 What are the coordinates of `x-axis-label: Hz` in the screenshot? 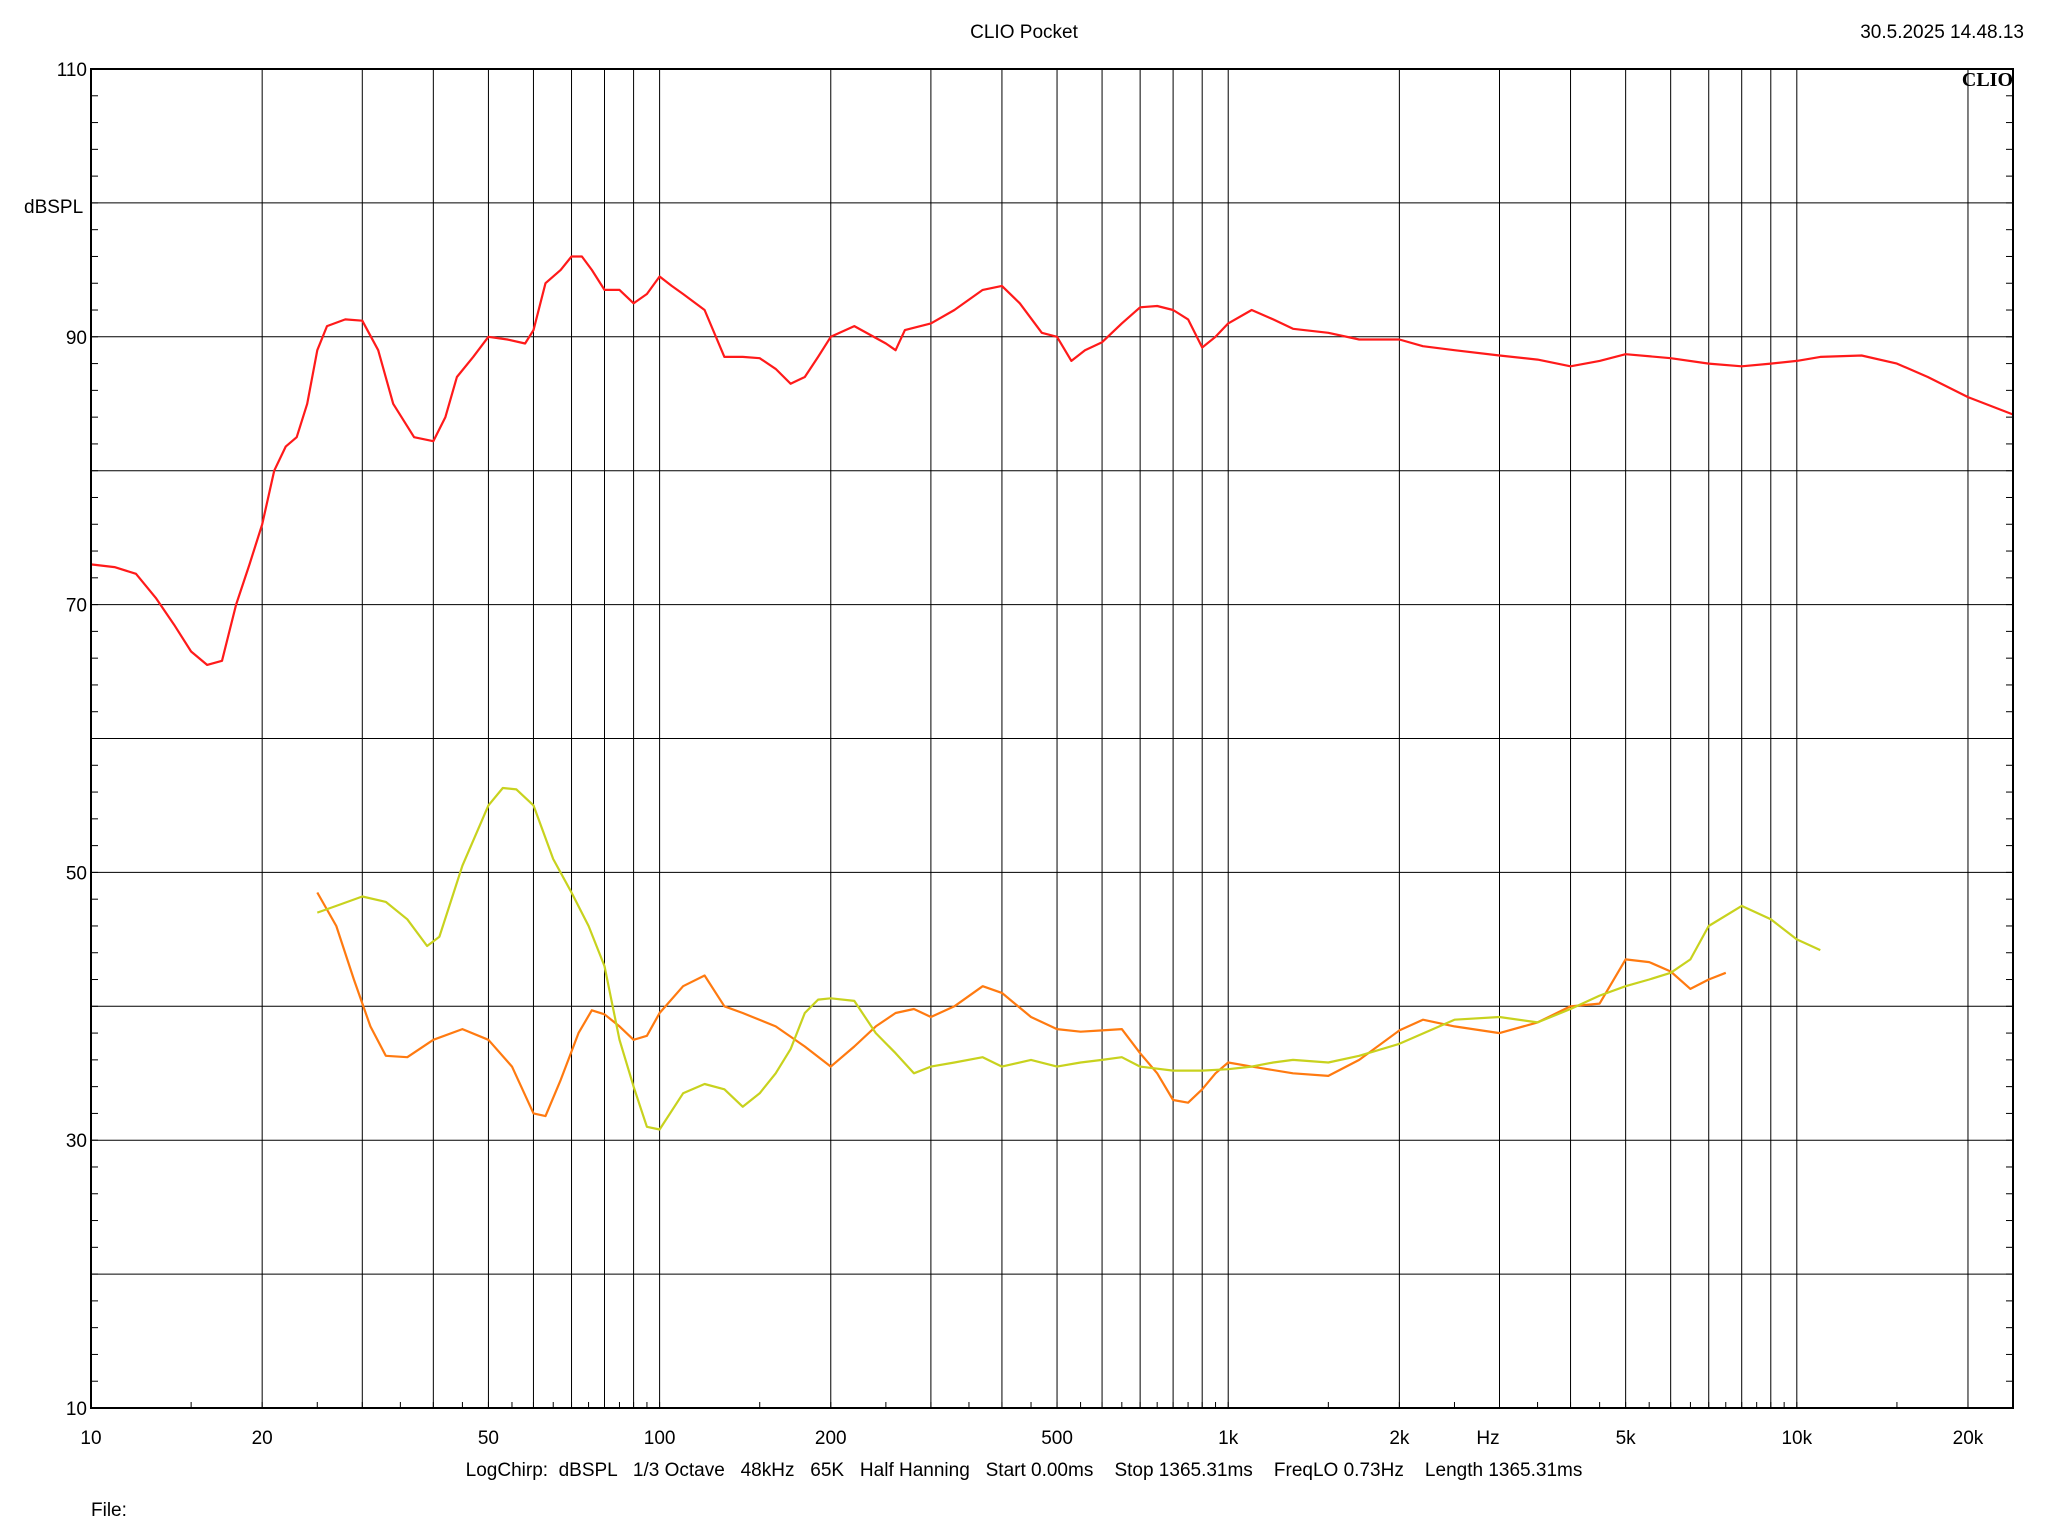 It's located at (1487, 1438).